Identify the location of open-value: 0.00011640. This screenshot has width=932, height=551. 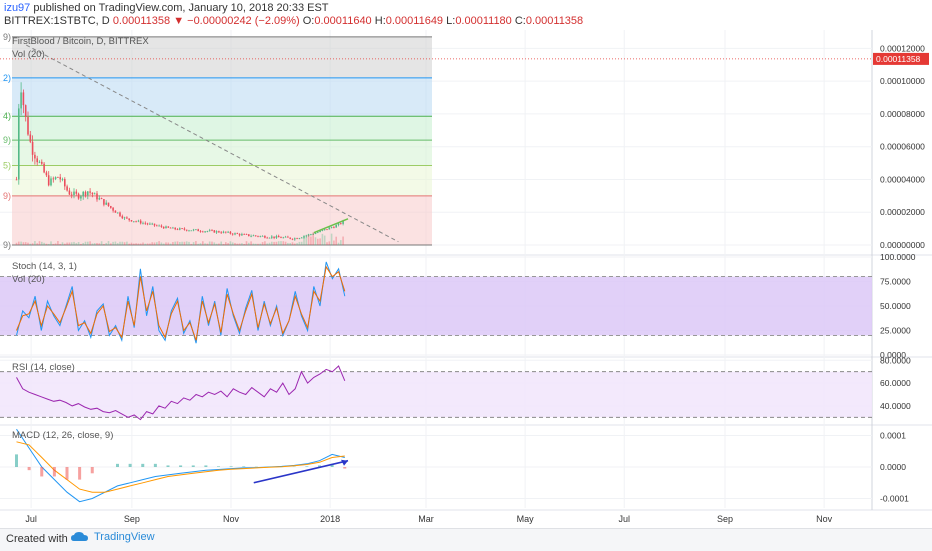
(342, 21).